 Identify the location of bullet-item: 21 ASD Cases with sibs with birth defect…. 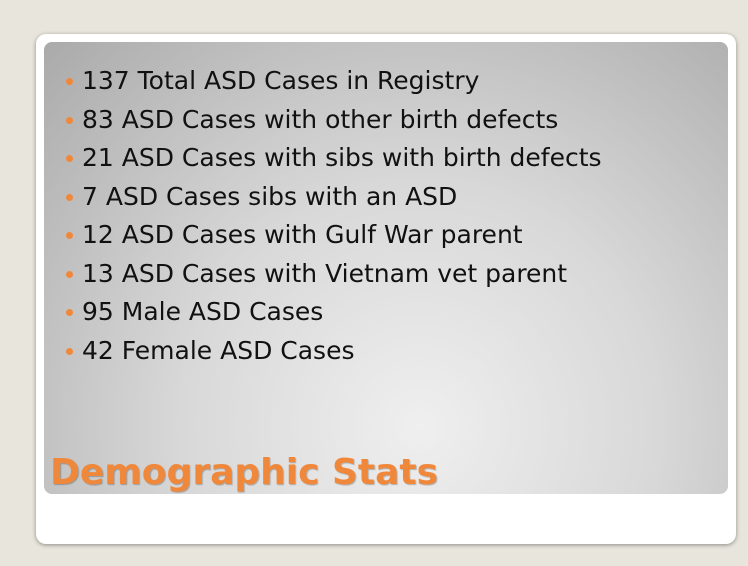
(333, 158).